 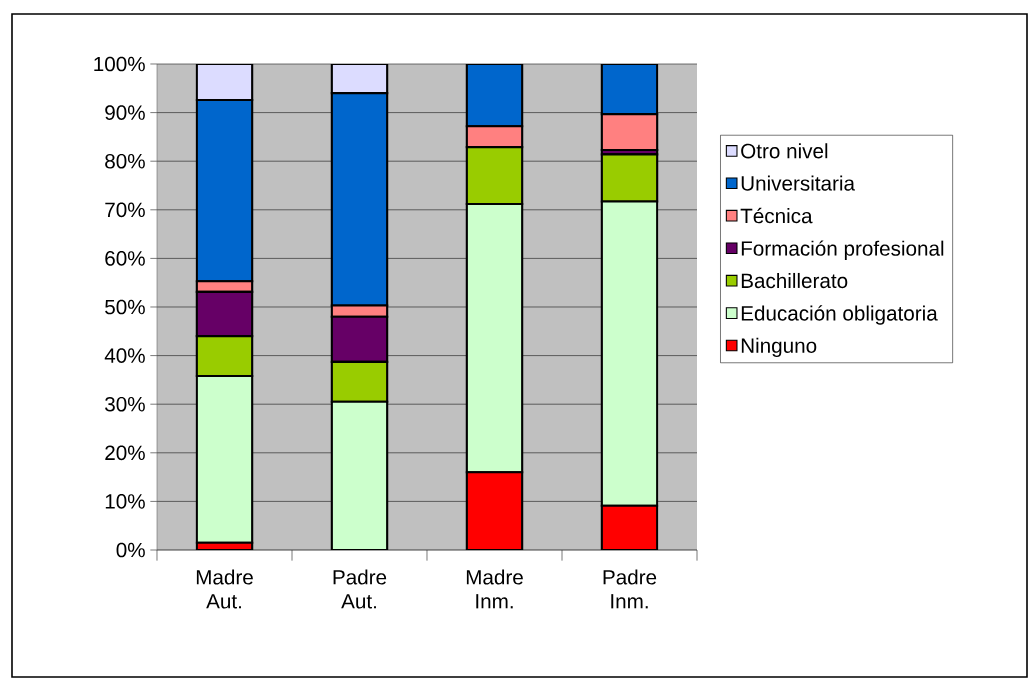 What do you see at coordinates (776, 215) in the screenshot?
I see `legend-label: Técnica` at bounding box center [776, 215].